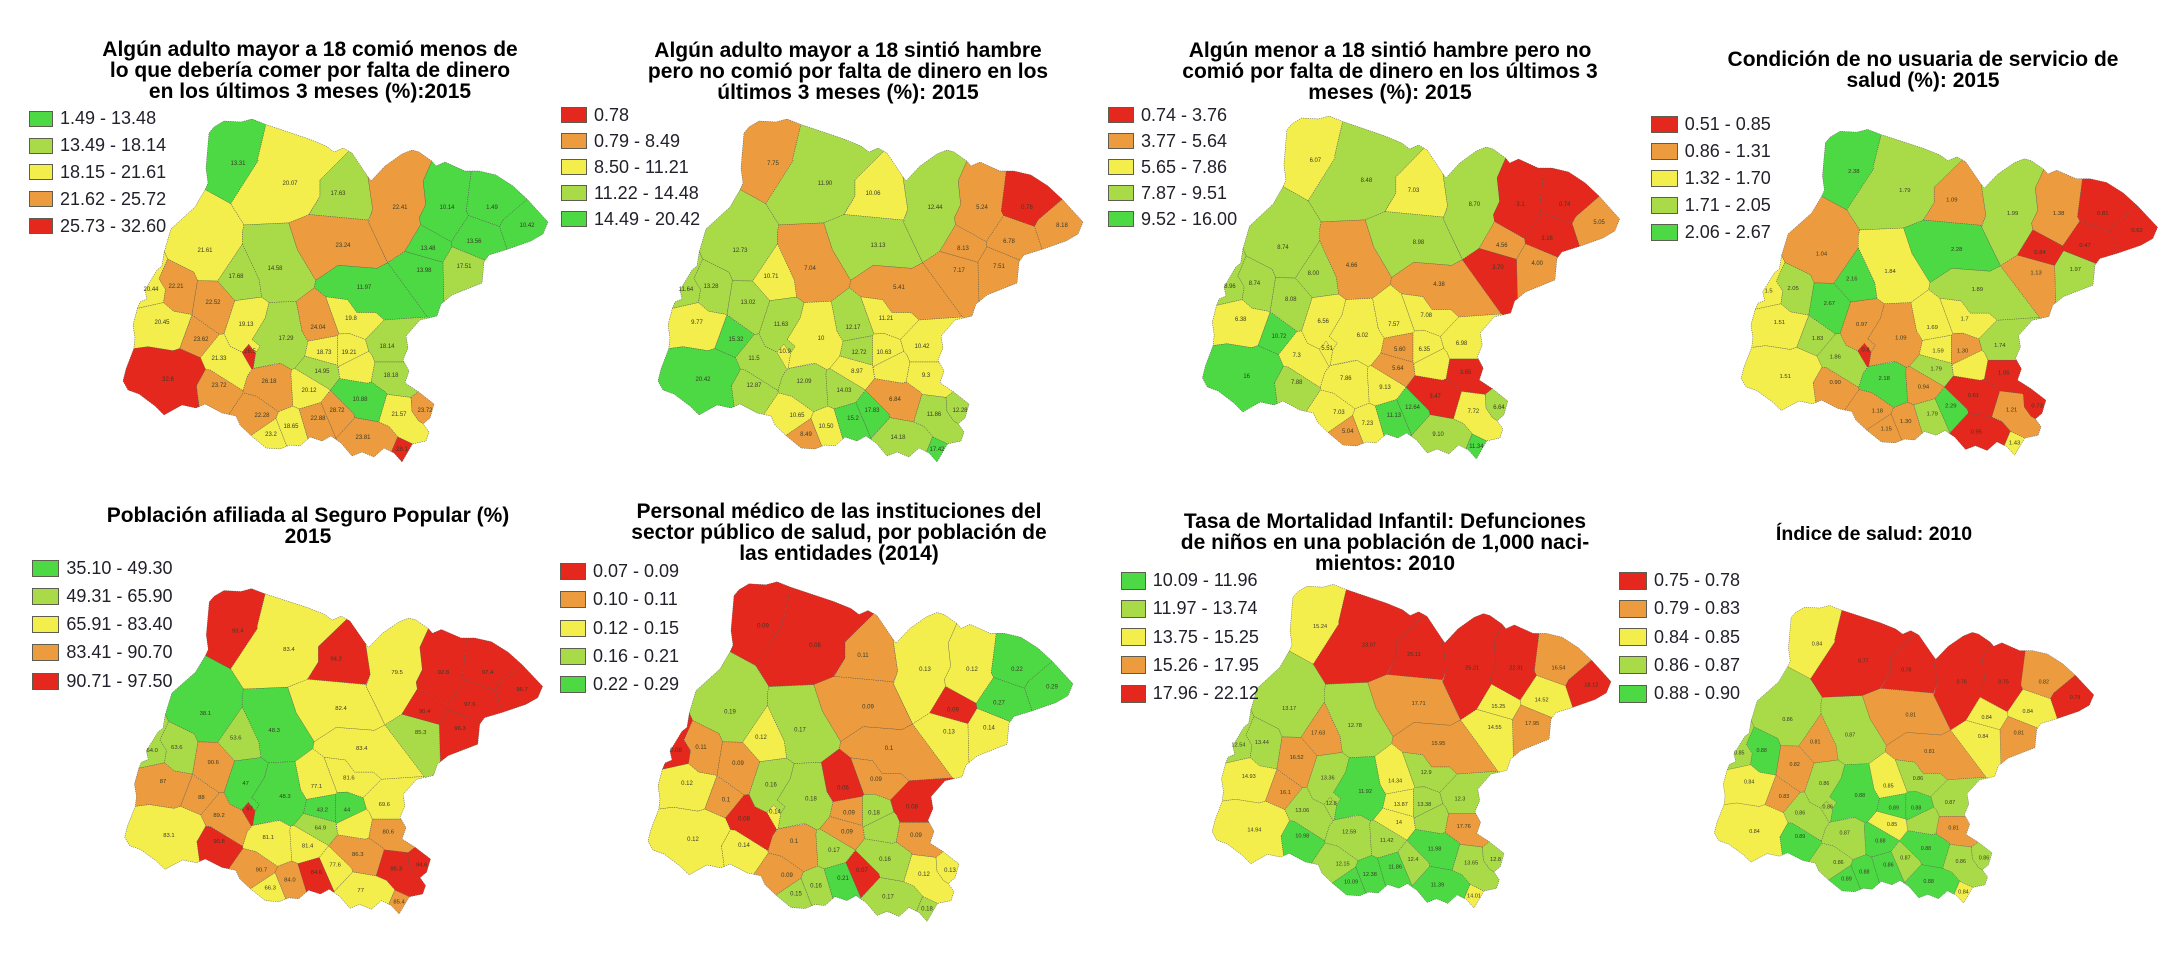  Describe the element at coordinates (151, 290) in the screenshot. I see `svg-text: 20.44` at that location.